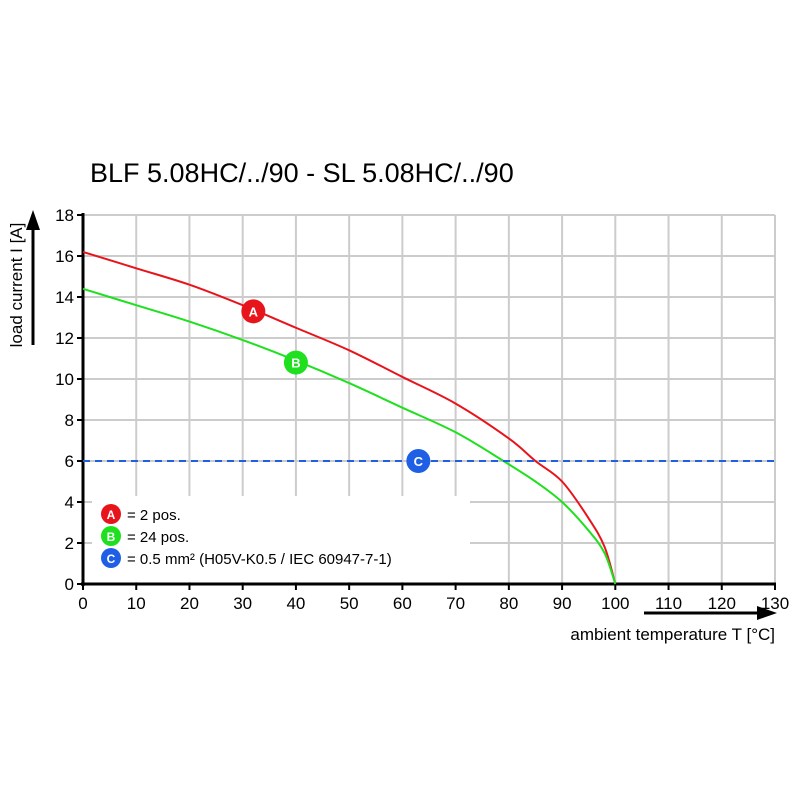 The height and width of the screenshot is (800, 800). I want to click on x-tick-label: 40, so click(295, 603).